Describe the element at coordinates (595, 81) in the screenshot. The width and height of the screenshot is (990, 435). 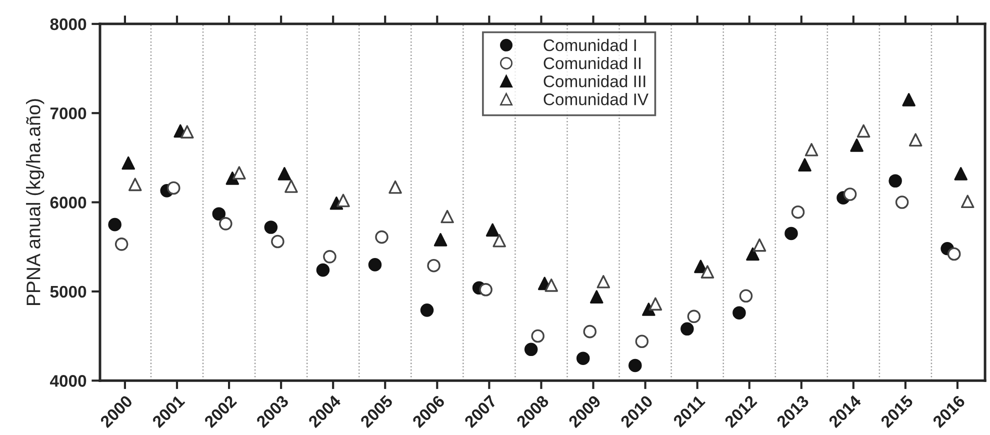
I see `legend-label: Comunidad III` at that location.